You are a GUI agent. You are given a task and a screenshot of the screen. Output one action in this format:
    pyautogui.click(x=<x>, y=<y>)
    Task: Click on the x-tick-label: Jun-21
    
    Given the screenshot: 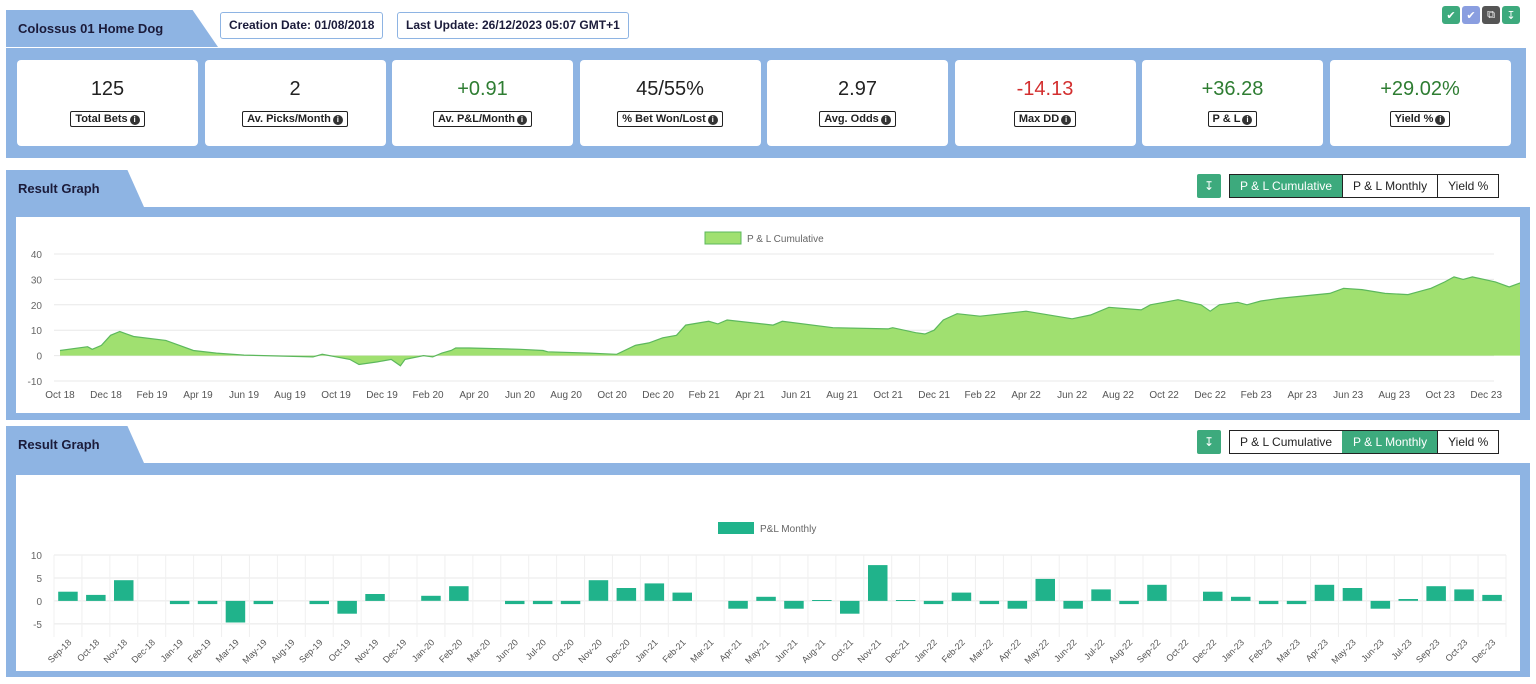 What is the action you would take?
    pyautogui.click(x=786, y=650)
    